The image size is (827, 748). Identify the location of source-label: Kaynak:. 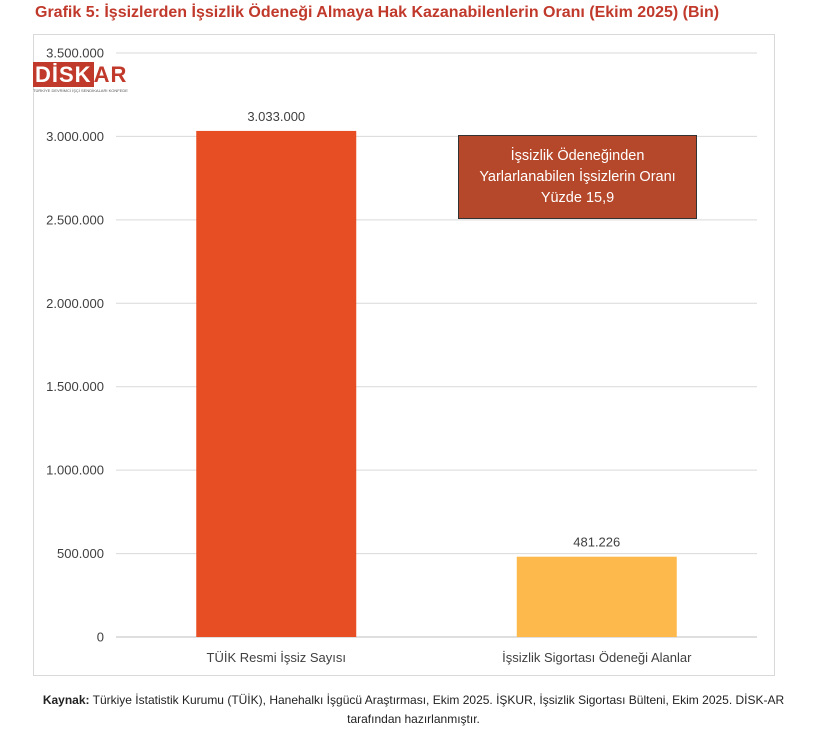
(66, 700).